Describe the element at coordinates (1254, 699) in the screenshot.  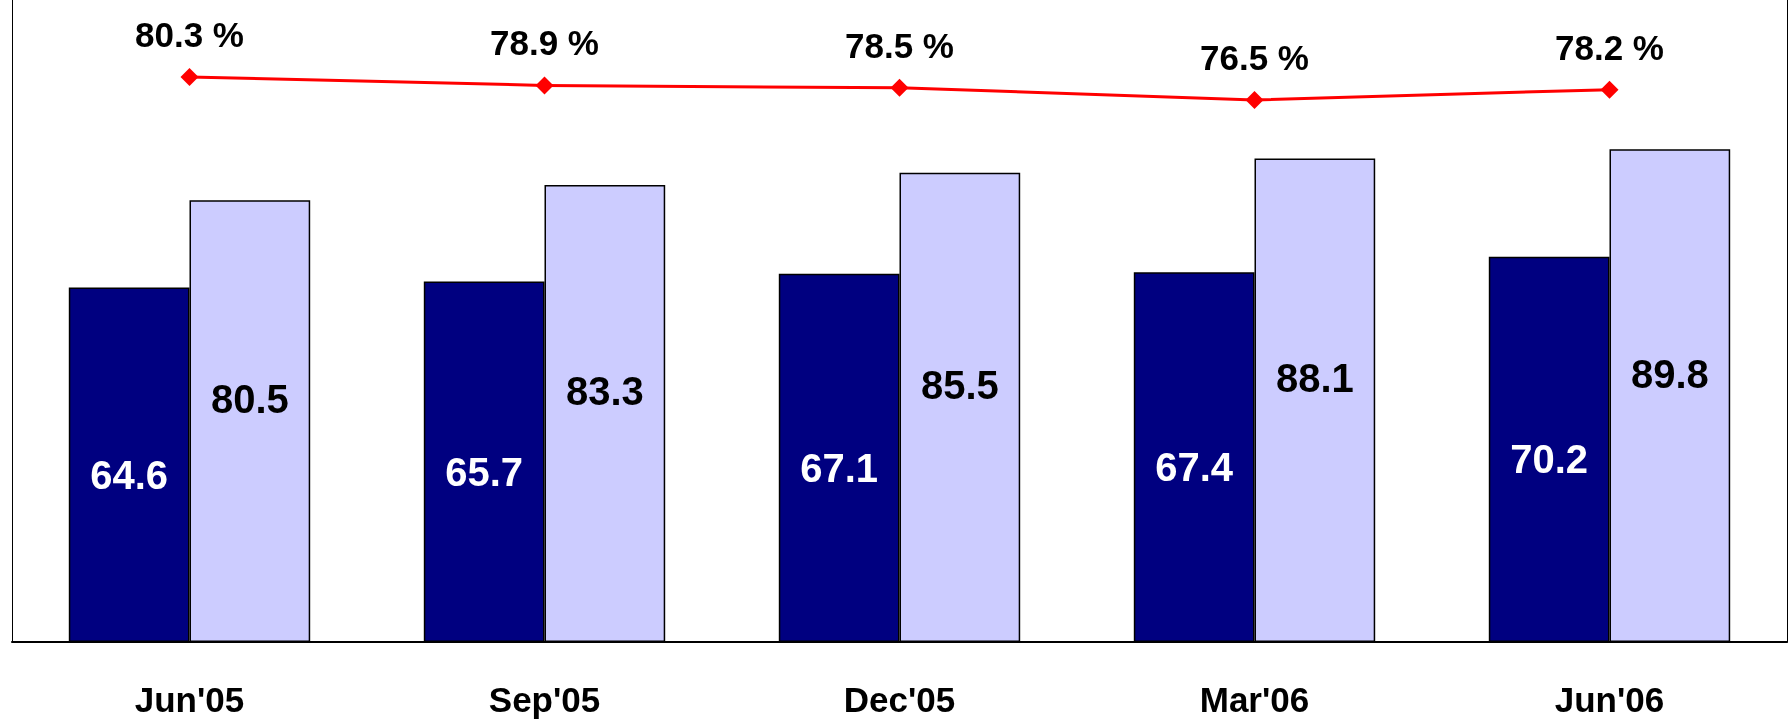
I see `x-tick-label: Mar'06` at that location.